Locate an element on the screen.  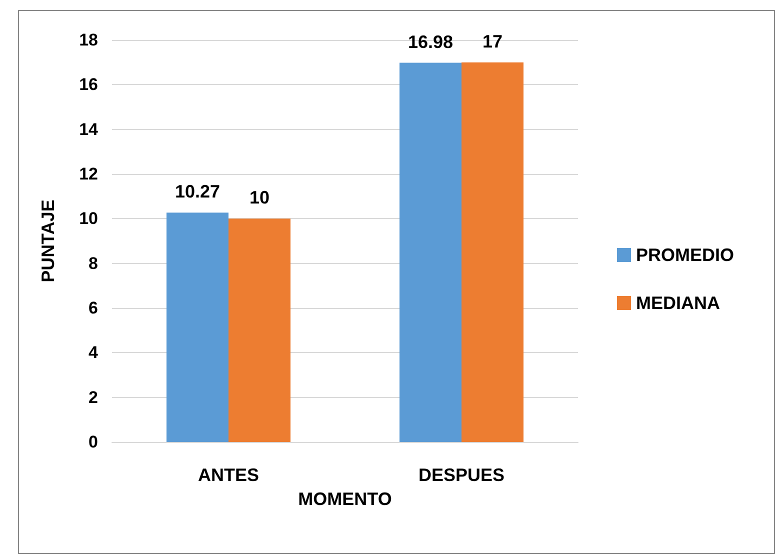
y-tick-label: 16 is located at coordinates (88, 84).